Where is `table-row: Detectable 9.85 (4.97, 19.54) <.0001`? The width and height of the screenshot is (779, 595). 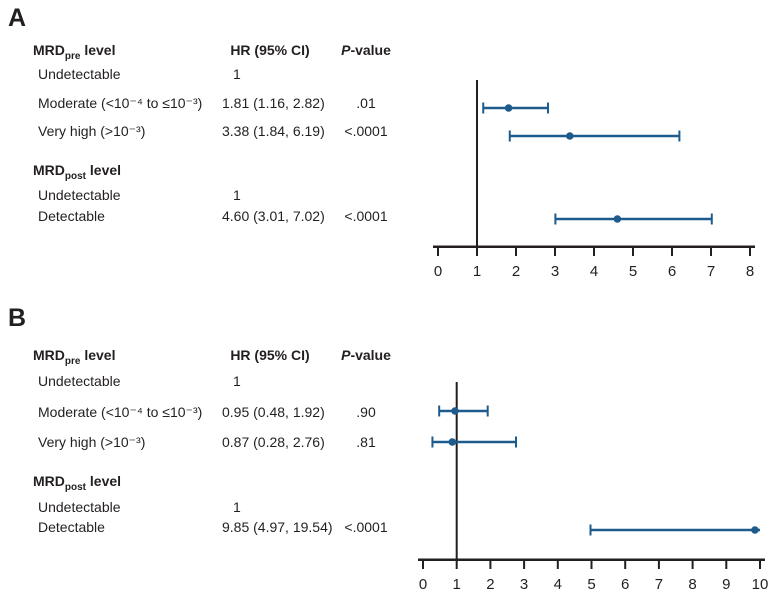 table-row: Detectable 9.85 (4.97, 19.54) <.0001 is located at coordinates (202, 527).